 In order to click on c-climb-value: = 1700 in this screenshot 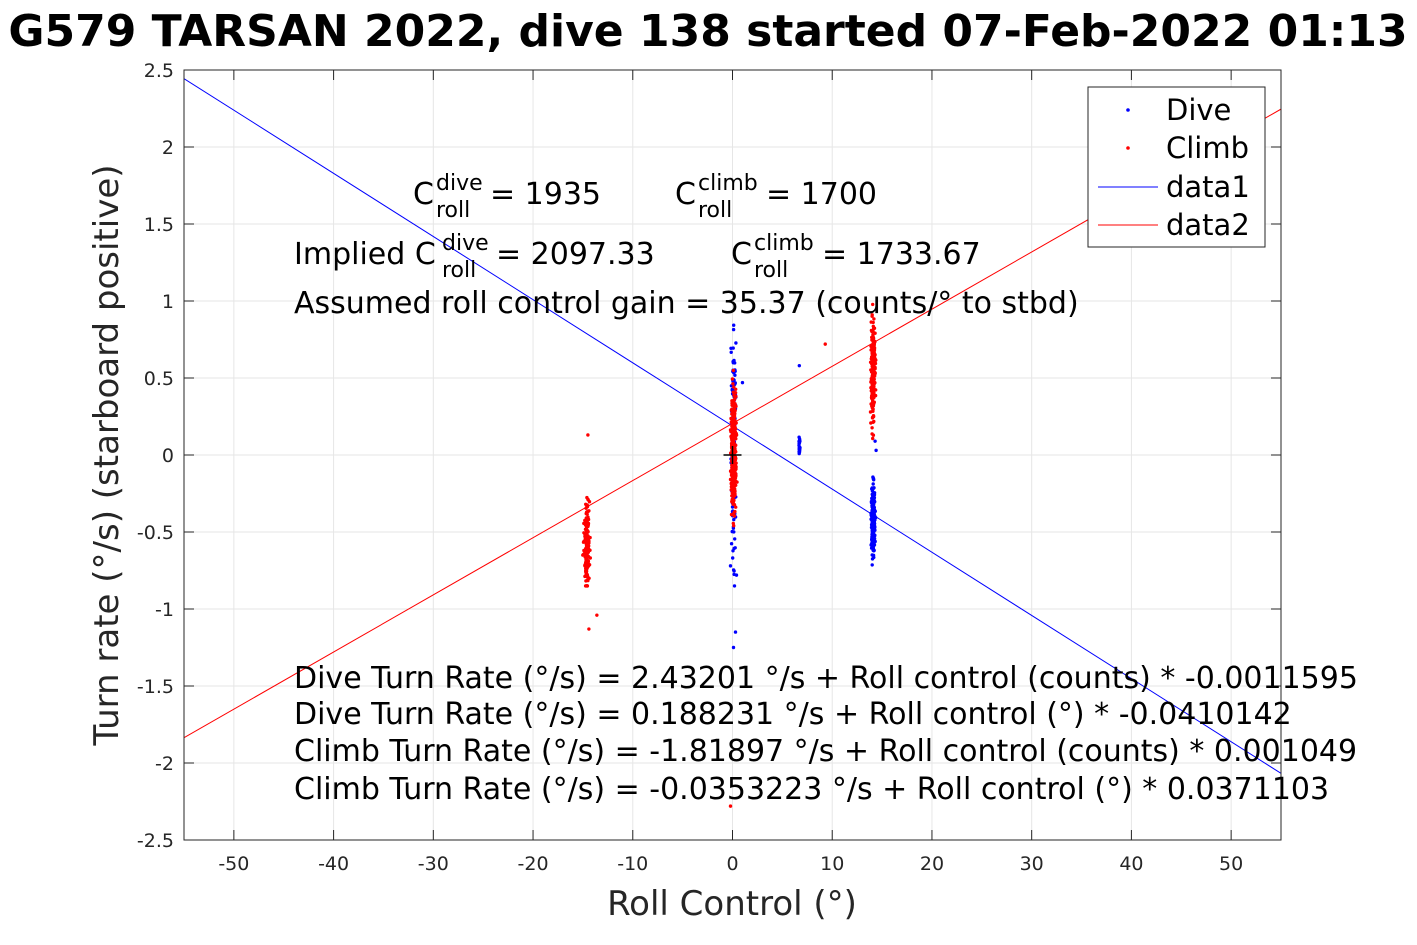, I will do `click(821, 194)`.